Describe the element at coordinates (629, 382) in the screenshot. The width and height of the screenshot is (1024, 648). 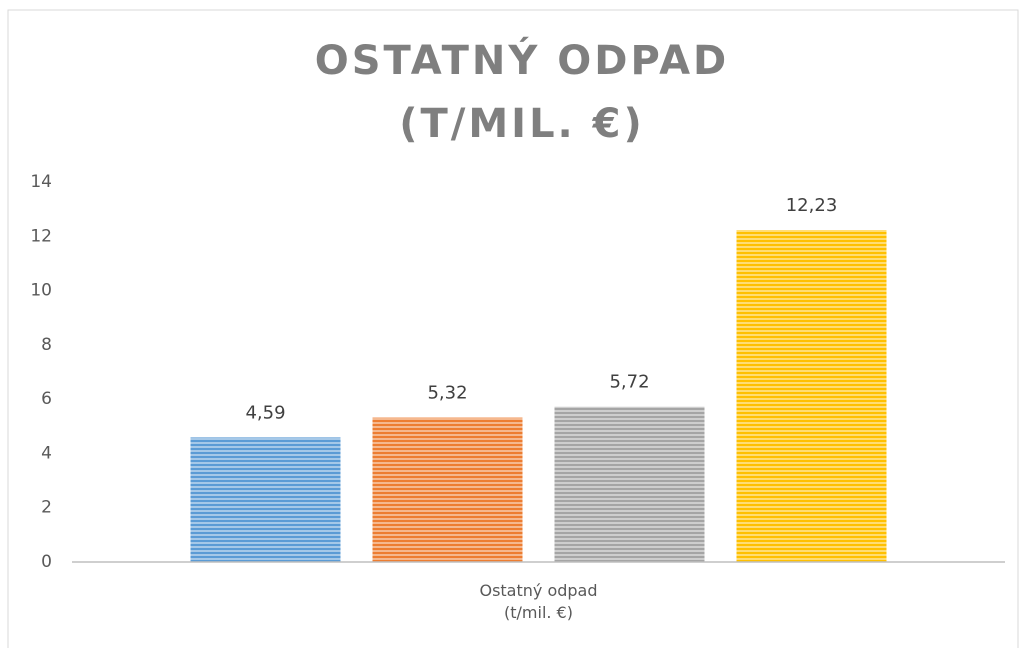
I see `data-label: 5,72` at that location.